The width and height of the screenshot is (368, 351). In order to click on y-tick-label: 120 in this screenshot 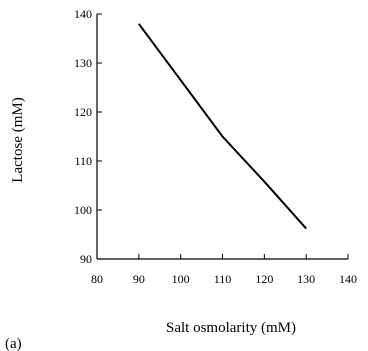, I will do `click(83, 112)`.